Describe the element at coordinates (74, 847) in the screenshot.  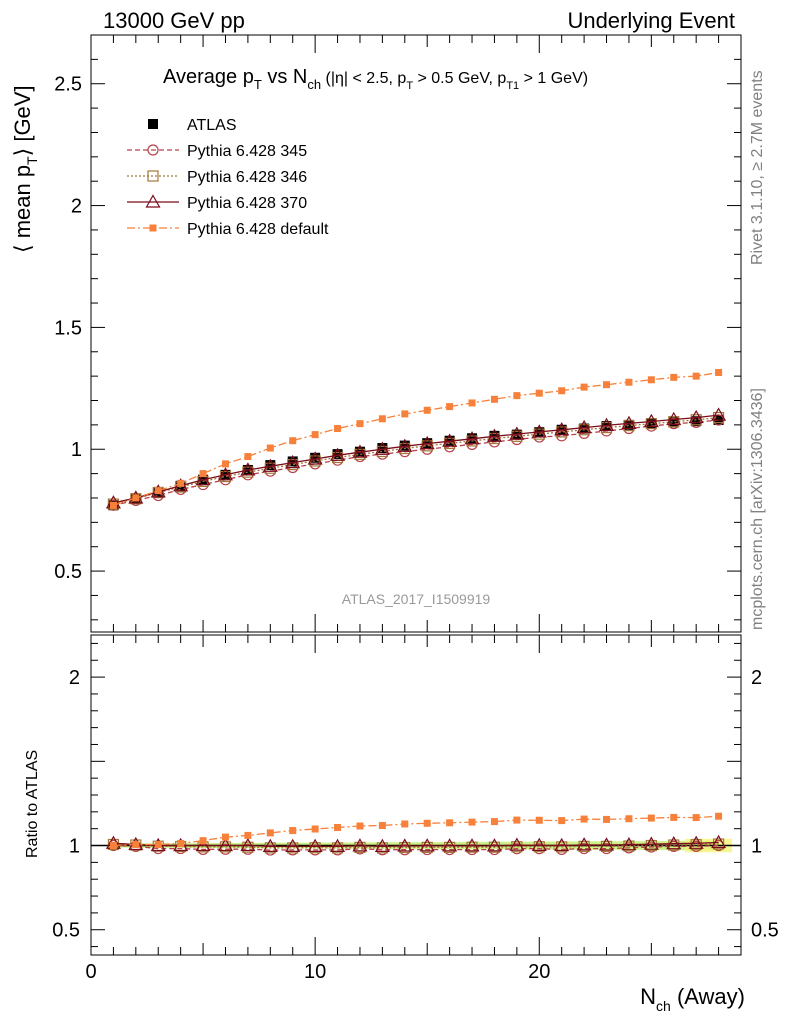
I see `ratio-y-tick-label-left: 1` at that location.